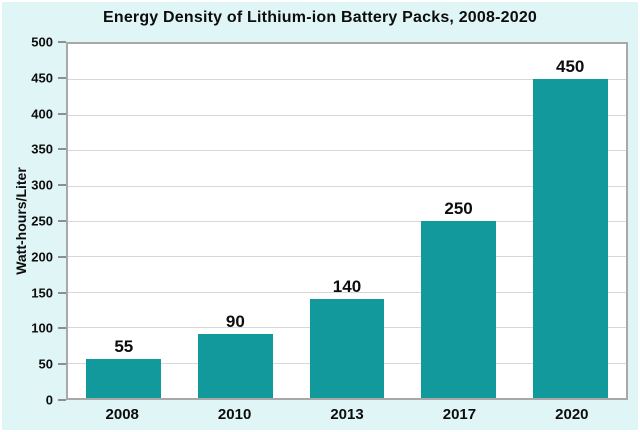  Describe the element at coordinates (124, 347) in the screenshot. I see `bar-value-label: 55` at that location.